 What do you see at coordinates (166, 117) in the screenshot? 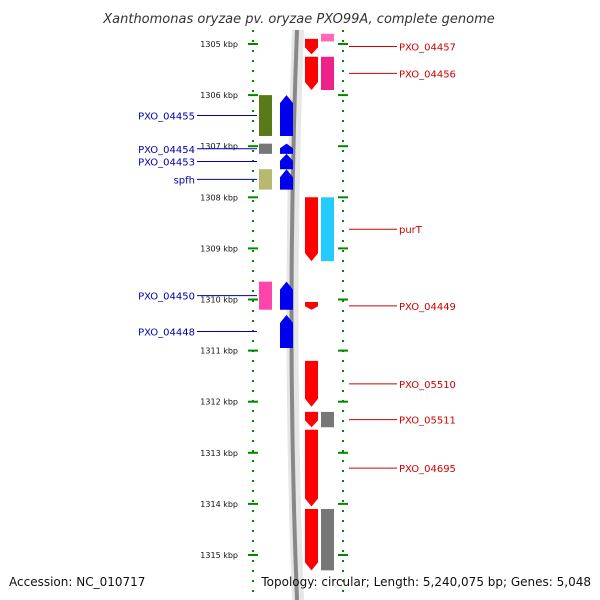
I see `gene-label: PXO_04455` at bounding box center [166, 117].